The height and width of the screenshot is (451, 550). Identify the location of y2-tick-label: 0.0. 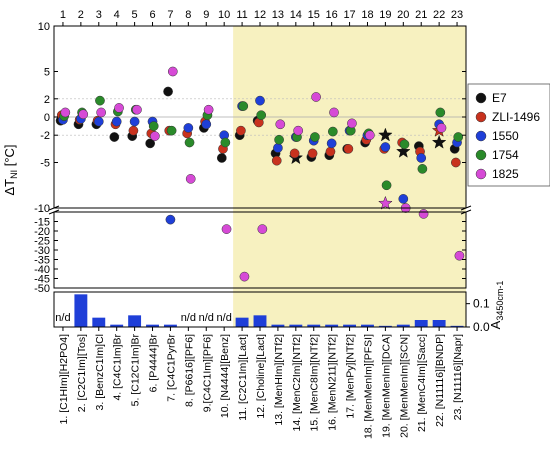
(481, 327).